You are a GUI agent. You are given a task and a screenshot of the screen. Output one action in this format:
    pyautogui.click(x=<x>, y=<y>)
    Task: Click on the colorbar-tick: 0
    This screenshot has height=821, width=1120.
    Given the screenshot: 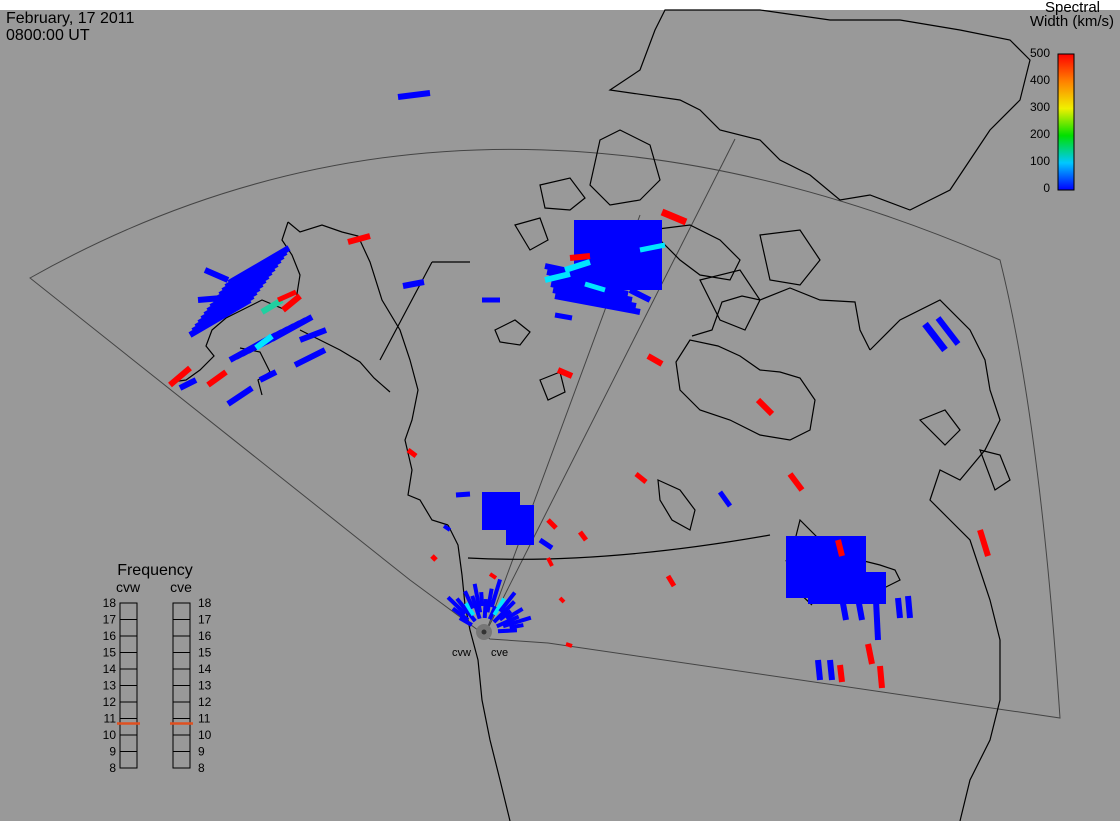 What is the action you would take?
    pyautogui.click(x=1046, y=188)
    